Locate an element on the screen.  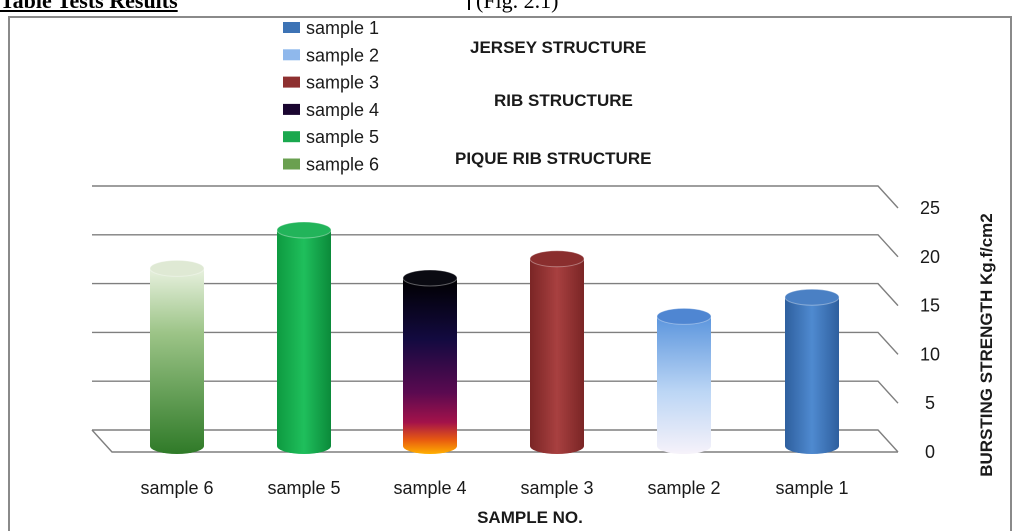
legend-entry: sample 2 is located at coordinates (331, 55).